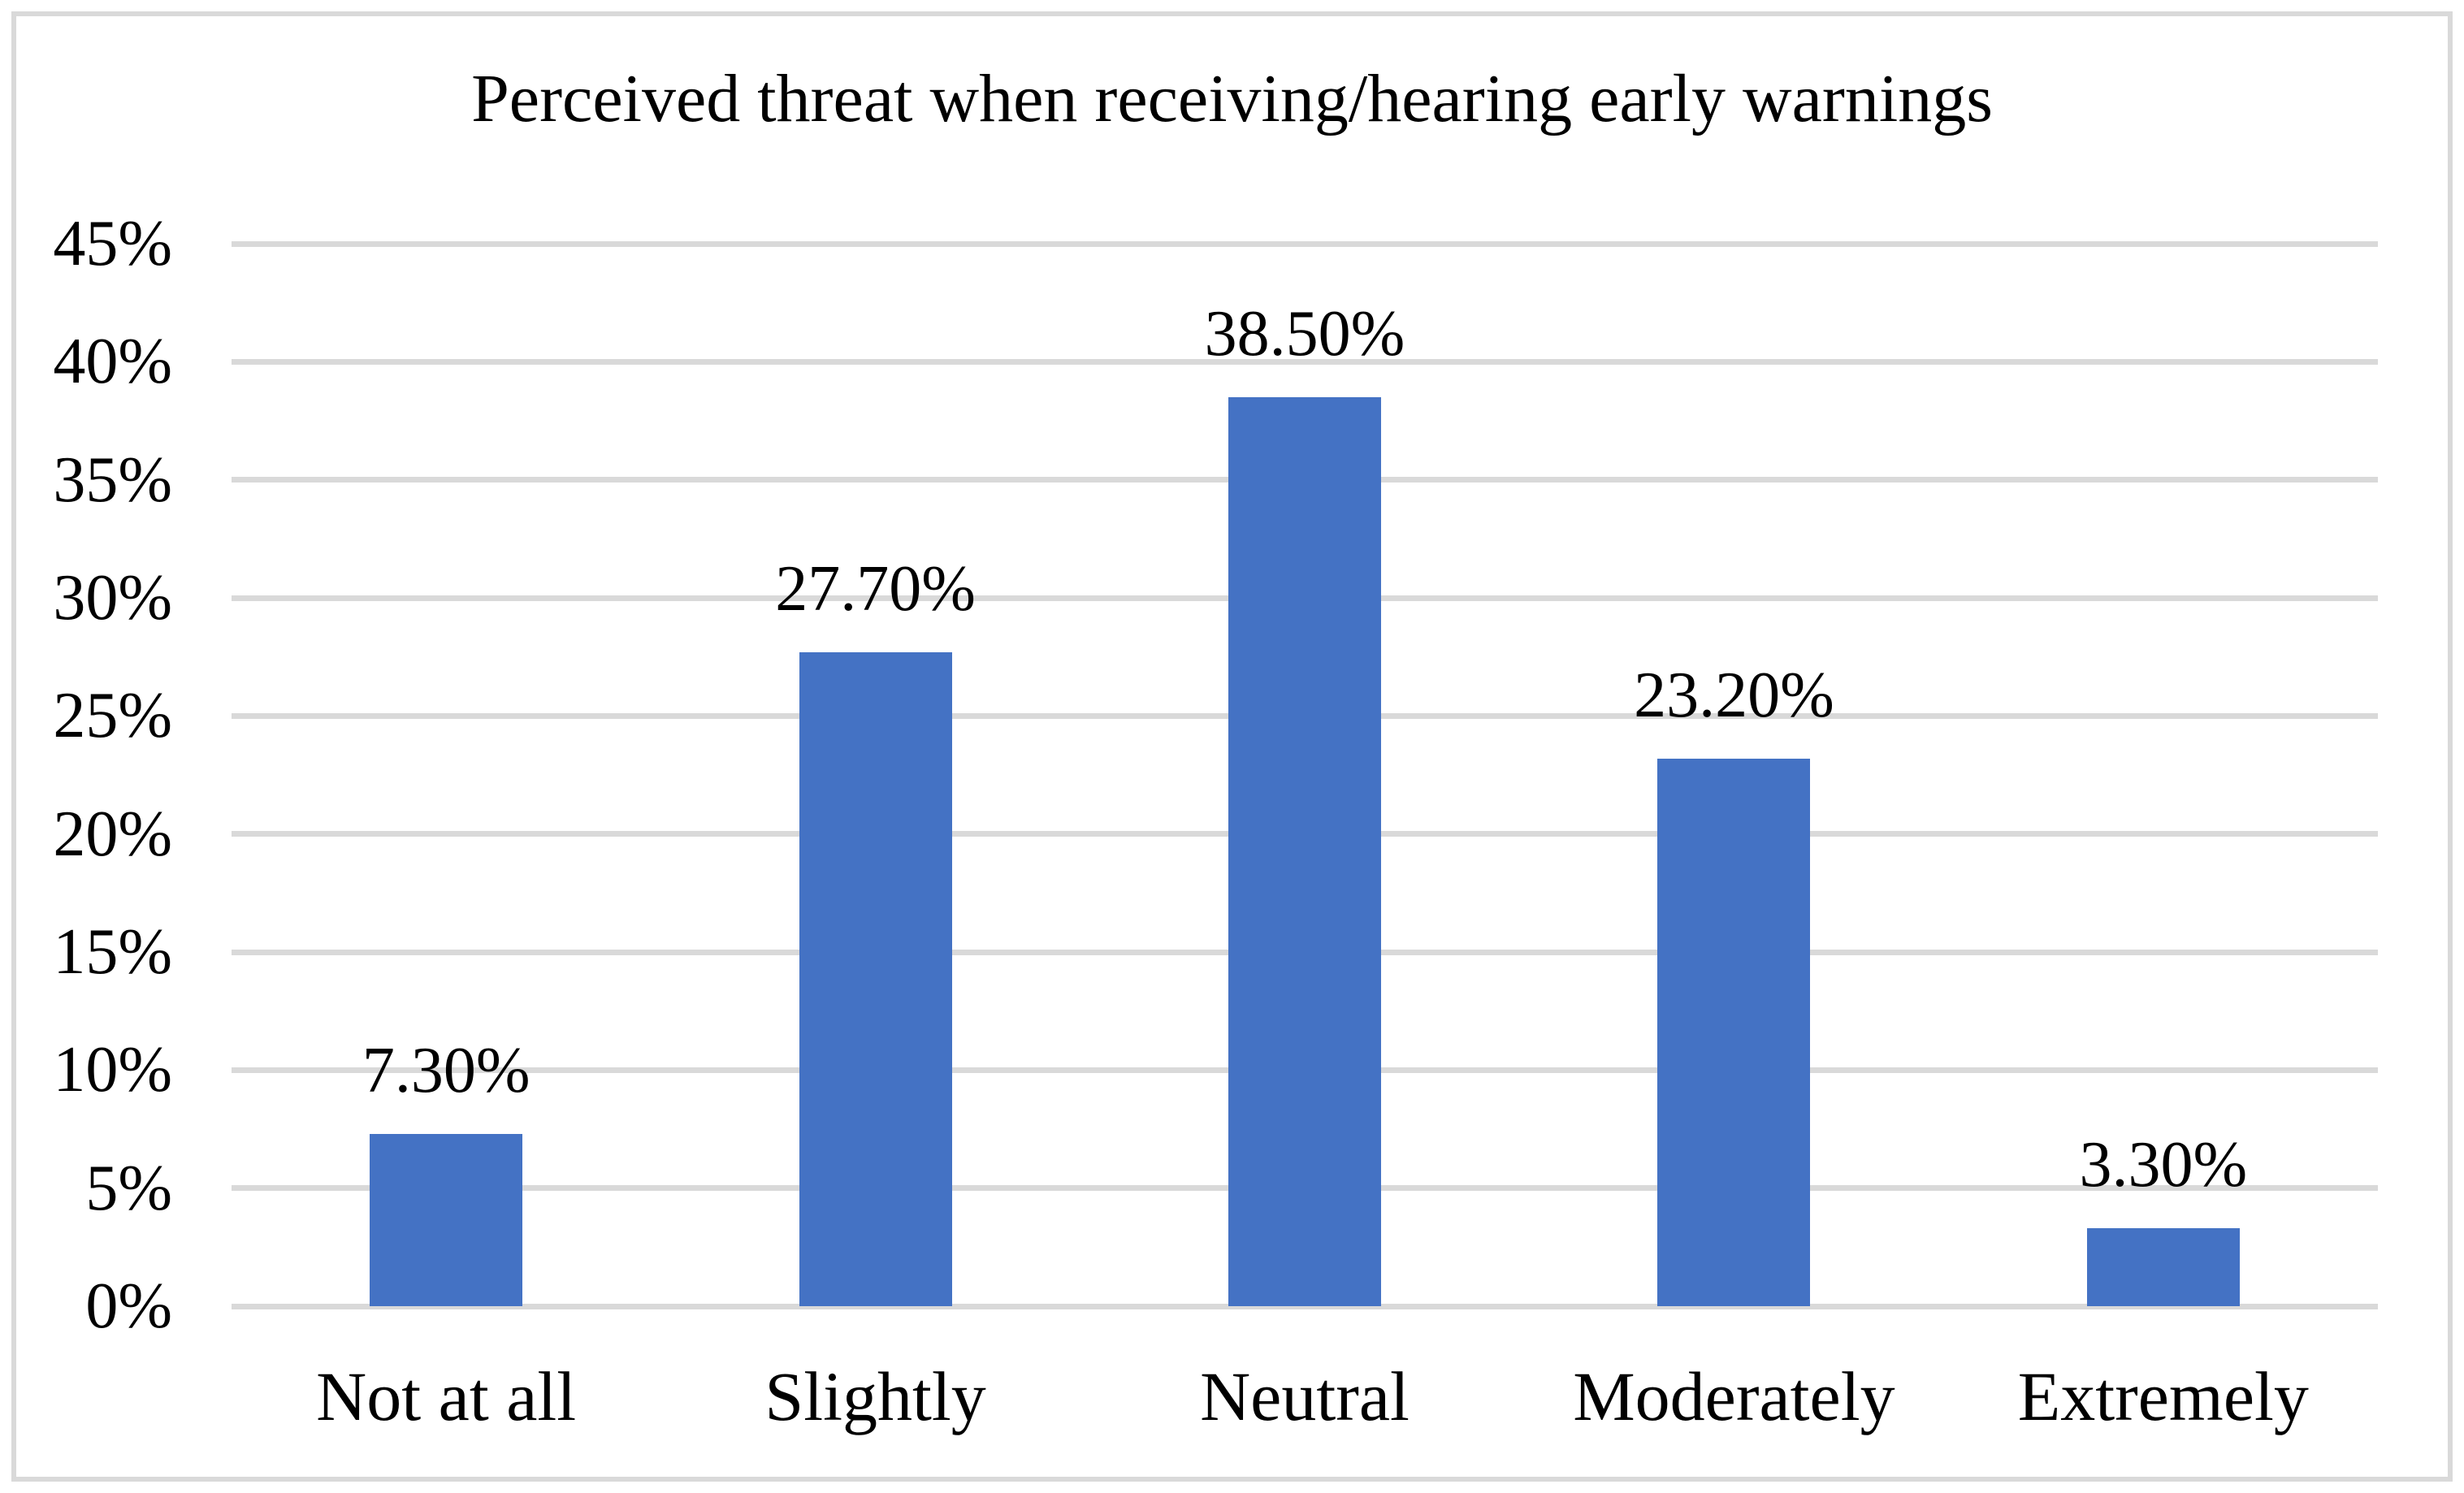 This screenshot has height=1493, width=2464. Describe the element at coordinates (2163, 1396) in the screenshot. I see `x-category-label-extremely: Extremely` at that location.